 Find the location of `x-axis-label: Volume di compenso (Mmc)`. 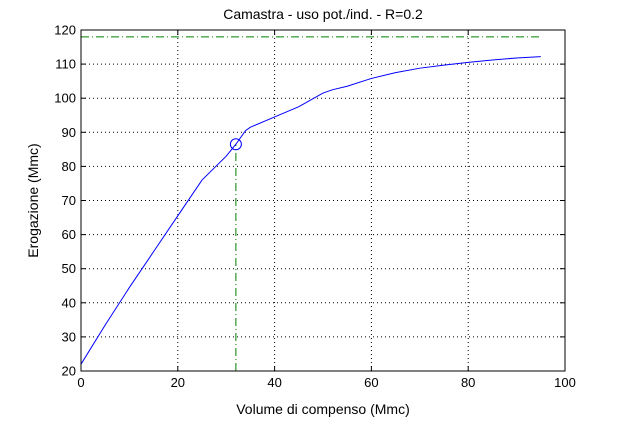

x-axis-label: Volume di compenso (Mmc) is located at coordinates (323, 409).